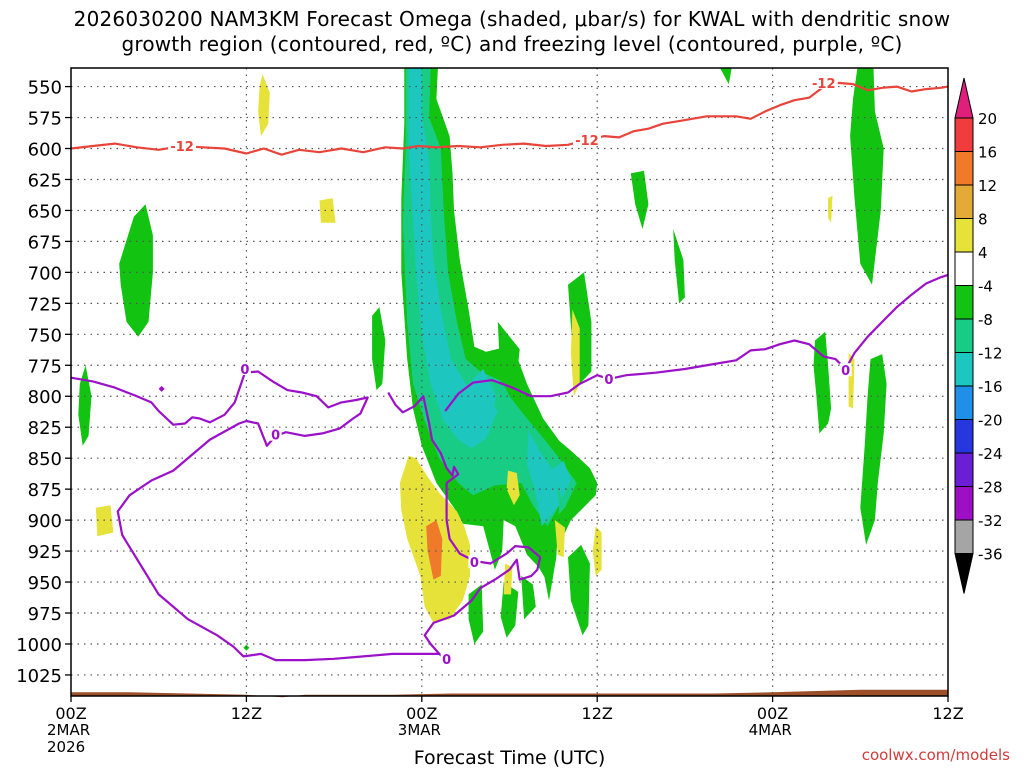  I want to click on y-tick-label: 650, so click(45, 211).